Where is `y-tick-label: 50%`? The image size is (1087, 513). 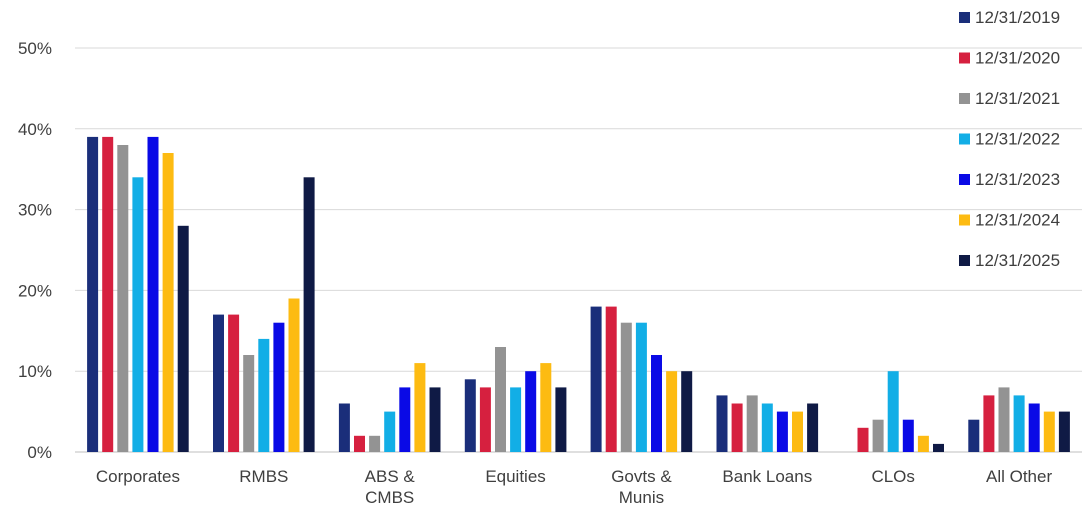 y-tick-label: 50% is located at coordinates (35, 48).